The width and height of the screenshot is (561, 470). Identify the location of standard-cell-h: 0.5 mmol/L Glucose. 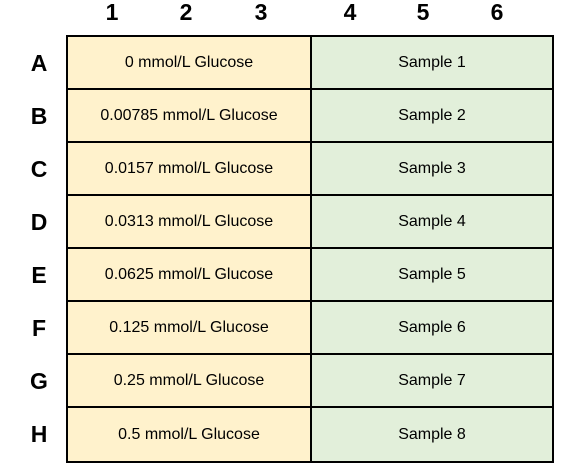
(190, 434).